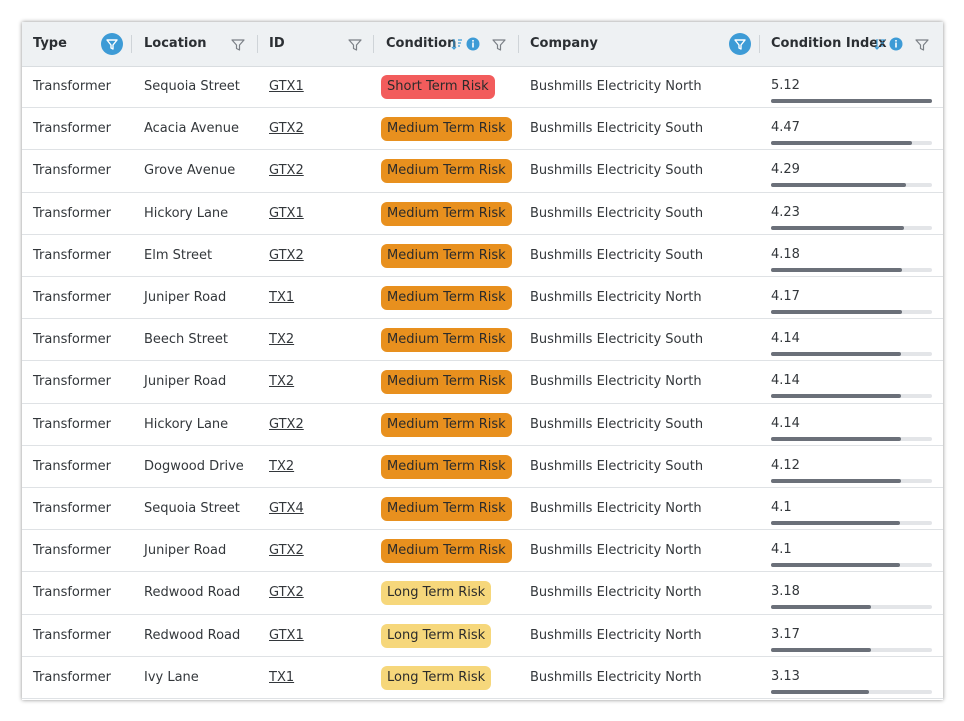  I want to click on column-header: Condition Index, so click(829, 43).